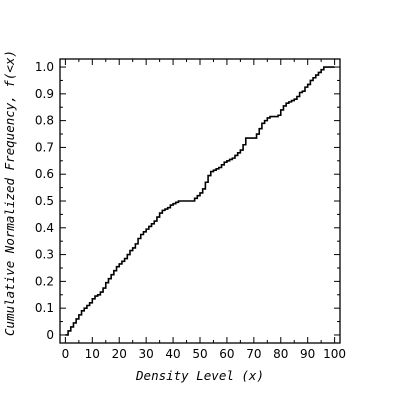 The width and height of the screenshot is (400, 400). What do you see at coordinates (9, 193) in the screenshot?
I see `y-axis-label: Cumulative Normalized Frequency, f(<x)` at bounding box center [9, 193].